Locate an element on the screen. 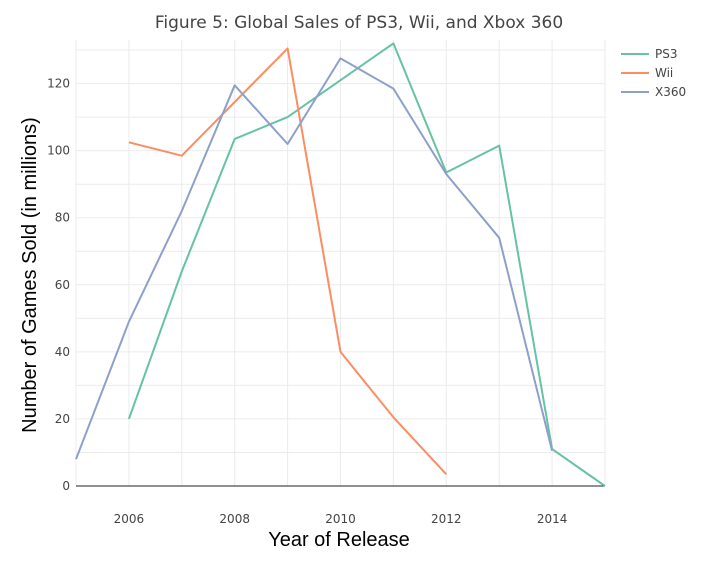 The image size is (718, 562). legend-label-x360: X360 is located at coordinates (670, 92).